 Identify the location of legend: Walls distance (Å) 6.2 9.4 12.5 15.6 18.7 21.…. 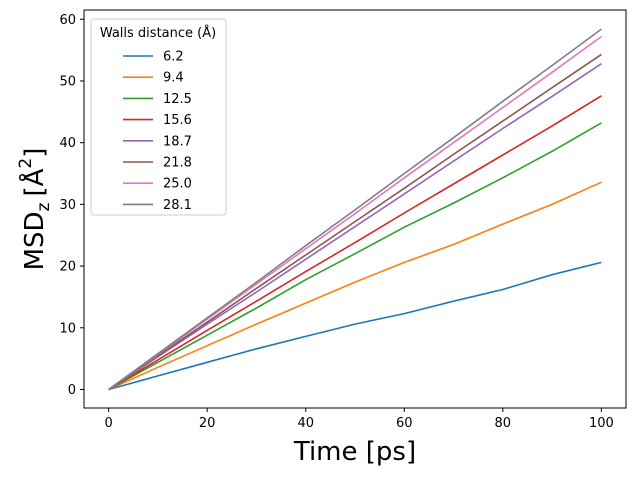
(158, 117).